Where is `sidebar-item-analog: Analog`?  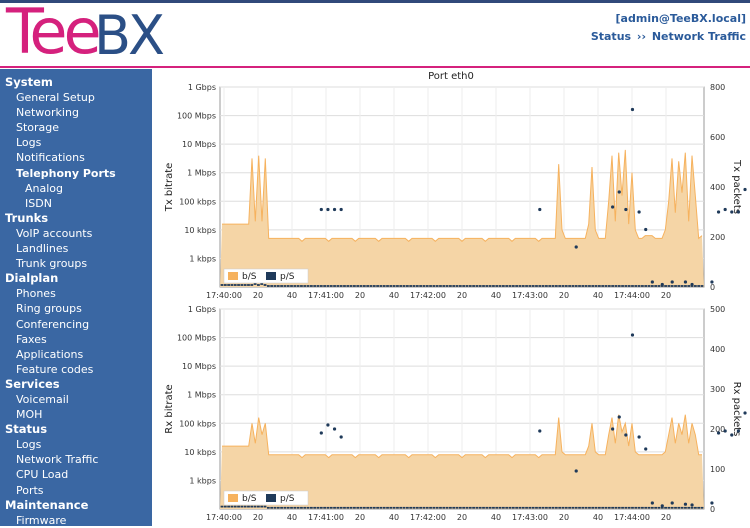
sidebar-item-analog: Analog is located at coordinates (44, 188).